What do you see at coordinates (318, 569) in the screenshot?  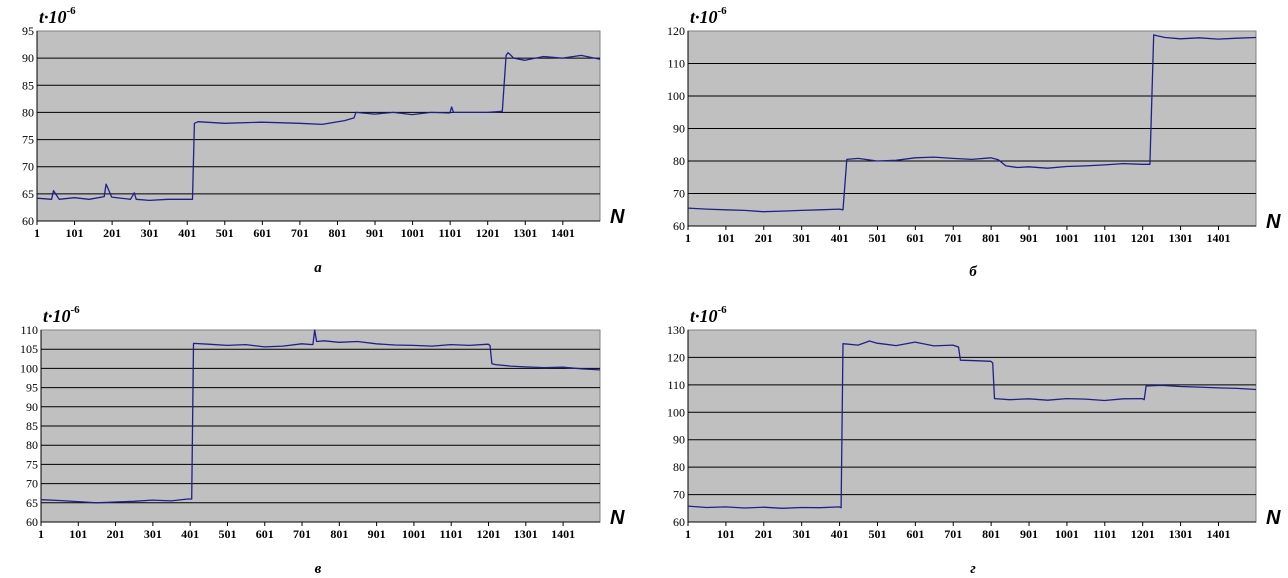 I see `panel-caption: в` at bounding box center [318, 569].